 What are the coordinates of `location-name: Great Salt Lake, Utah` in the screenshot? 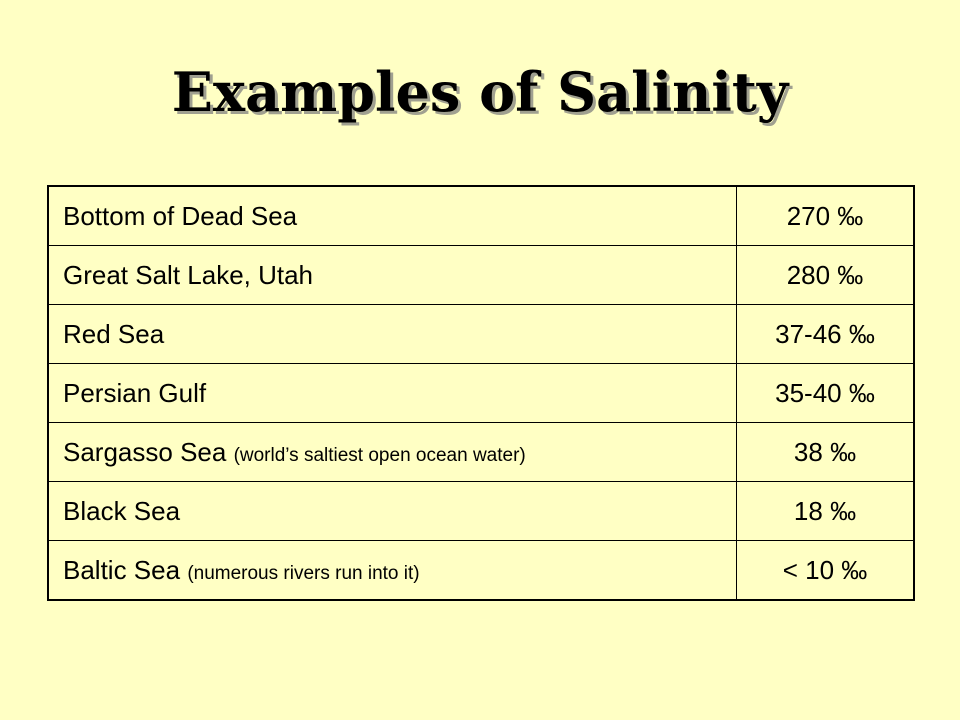 It's located at (188, 274).